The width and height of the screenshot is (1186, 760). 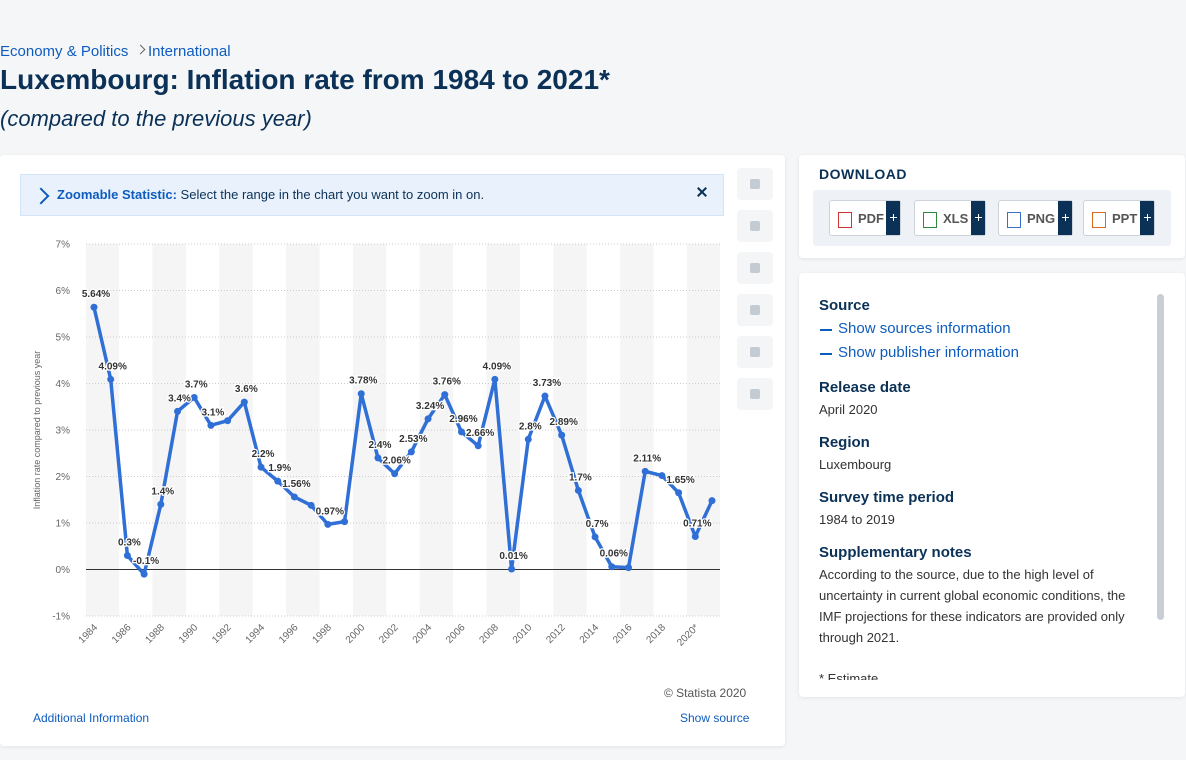 What do you see at coordinates (755, 226) in the screenshot?
I see `alert-button` at bounding box center [755, 226].